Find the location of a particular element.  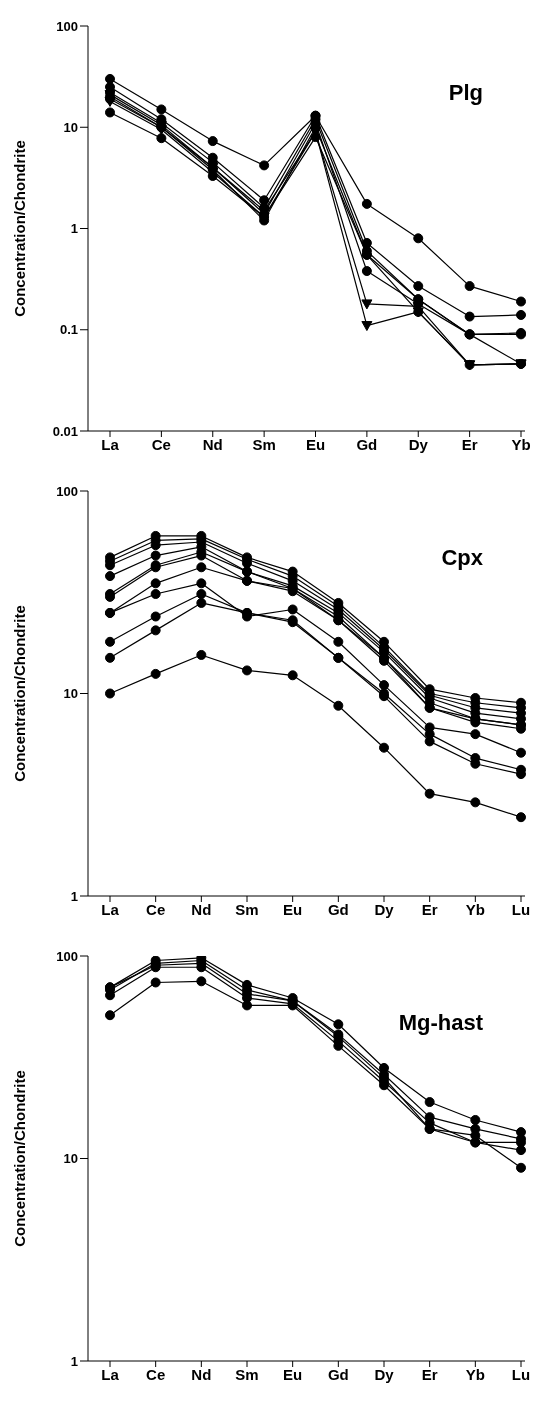

text: Cpx is located at coordinates (462, 558).